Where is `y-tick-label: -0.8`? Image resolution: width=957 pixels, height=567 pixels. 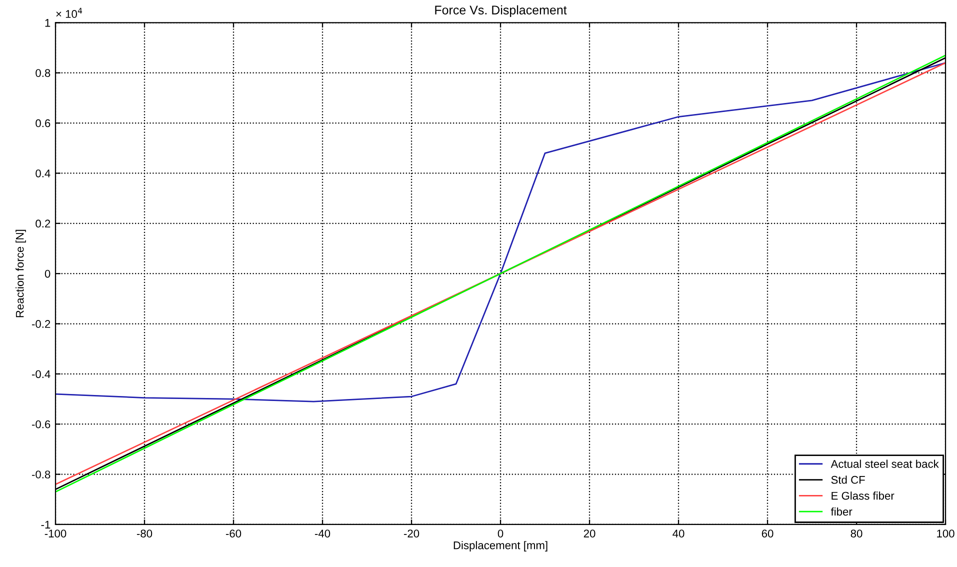 y-tick-label: -0.8 is located at coordinates (41, 474).